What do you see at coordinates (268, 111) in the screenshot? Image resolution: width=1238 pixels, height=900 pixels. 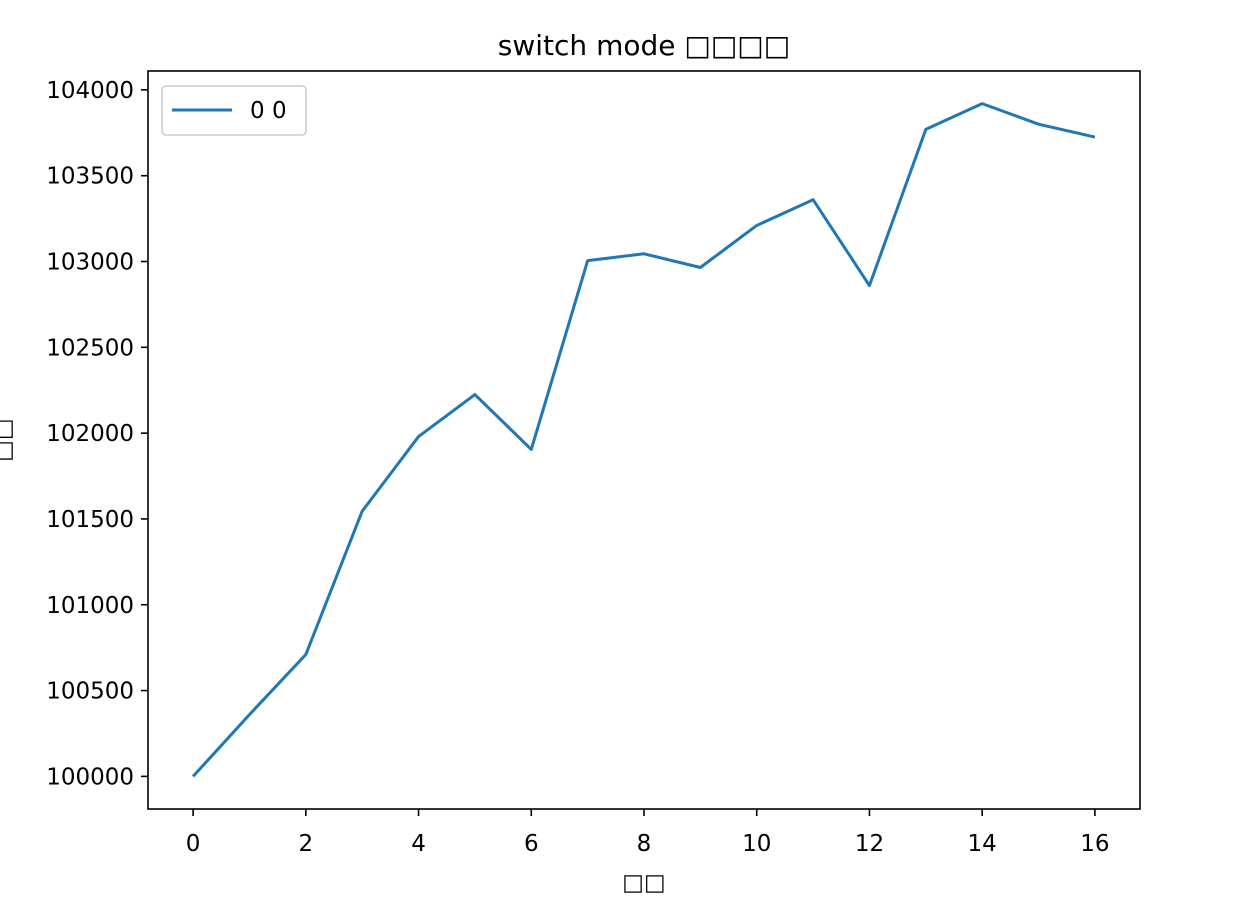 I see `legend-label: 0 0` at bounding box center [268, 111].